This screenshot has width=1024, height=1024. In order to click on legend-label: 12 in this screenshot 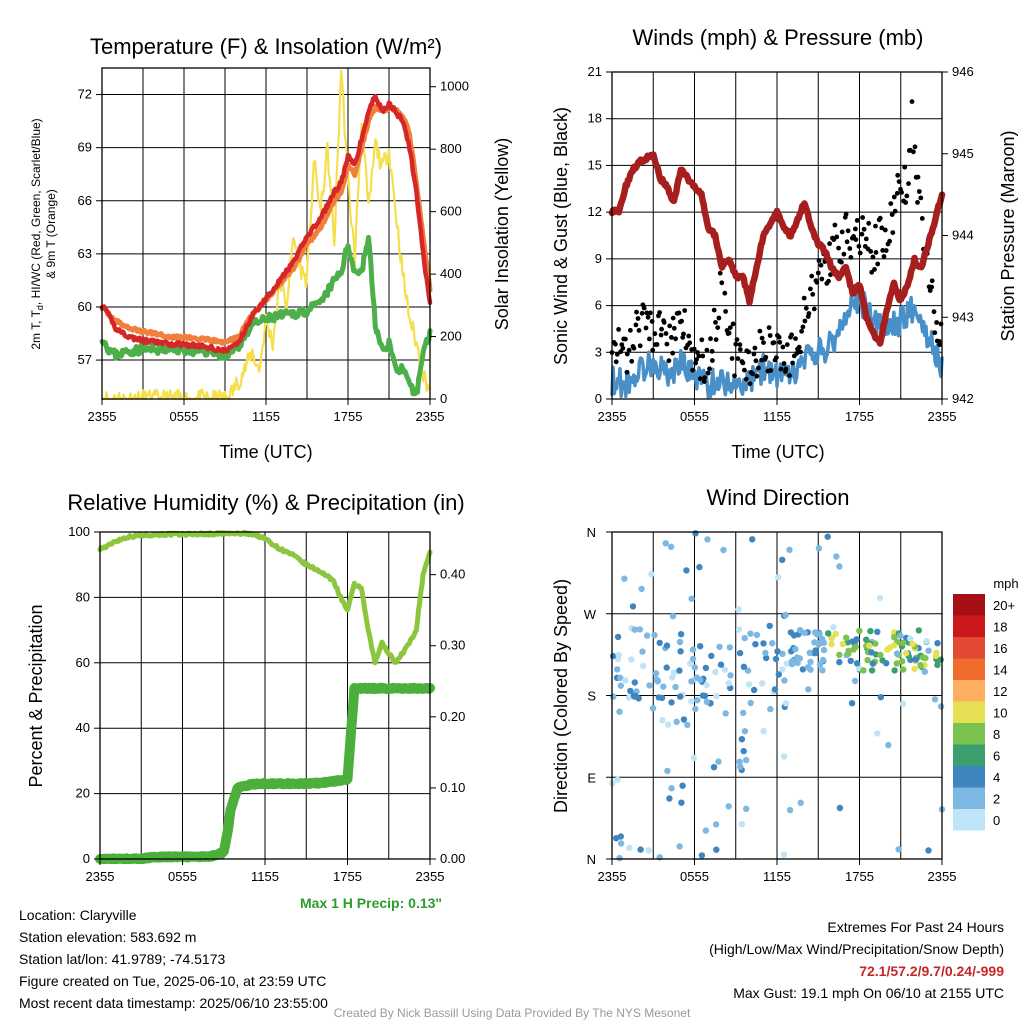, I will do `click(1000, 691)`.